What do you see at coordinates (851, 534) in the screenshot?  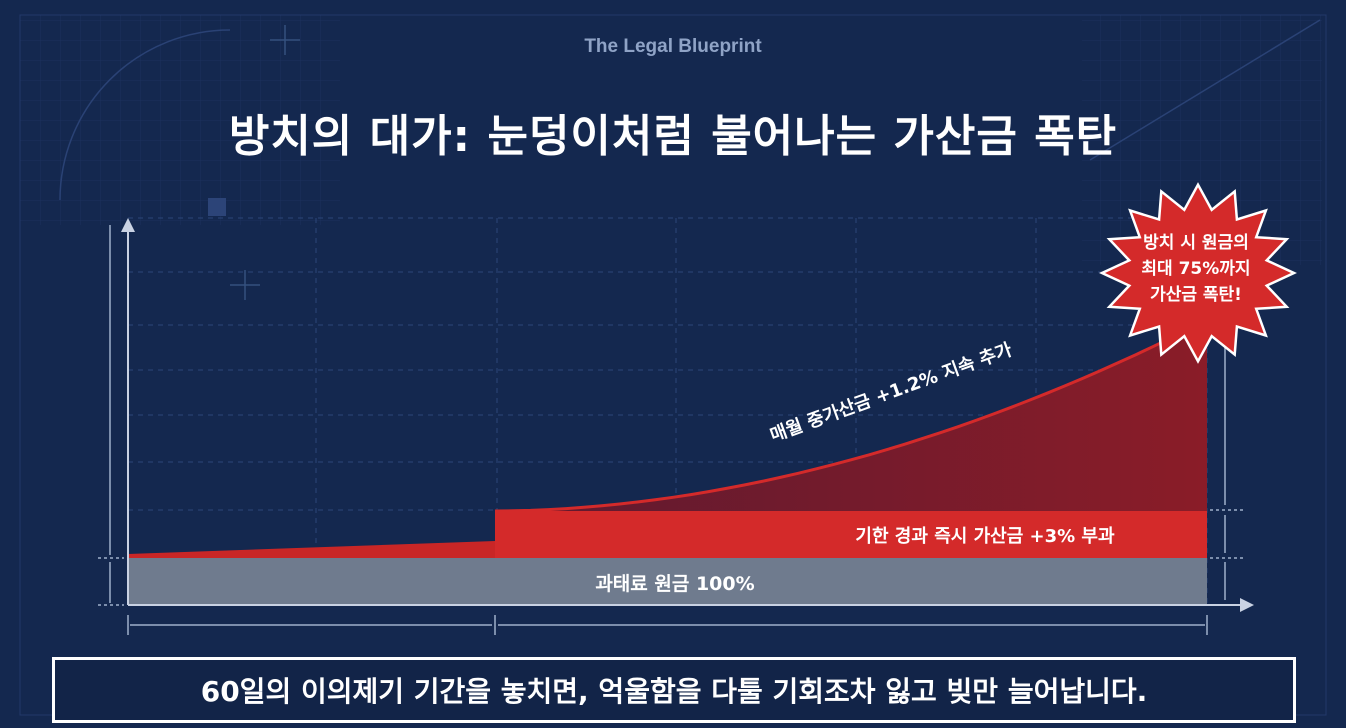 I see `immediate-penalty-bar` at bounding box center [851, 534].